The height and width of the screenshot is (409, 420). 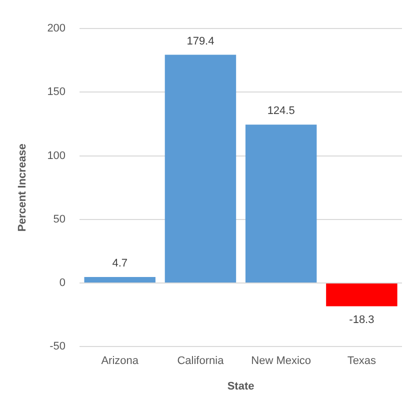 I want to click on x-tick-label: Arizona, so click(x=120, y=361).